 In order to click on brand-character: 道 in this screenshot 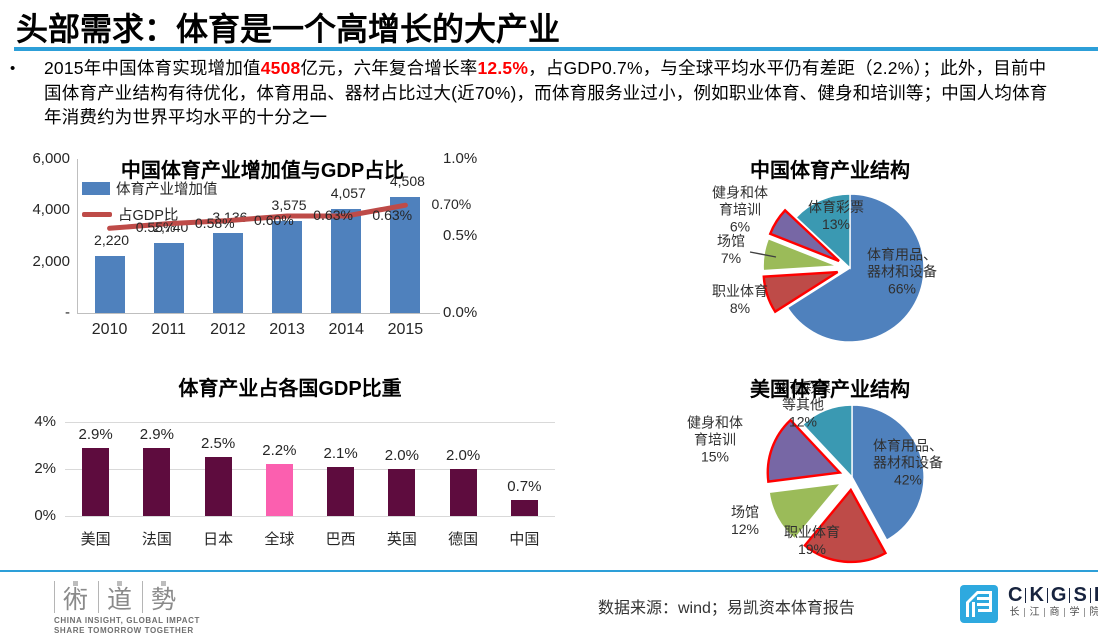, I will do `click(120, 599)`.